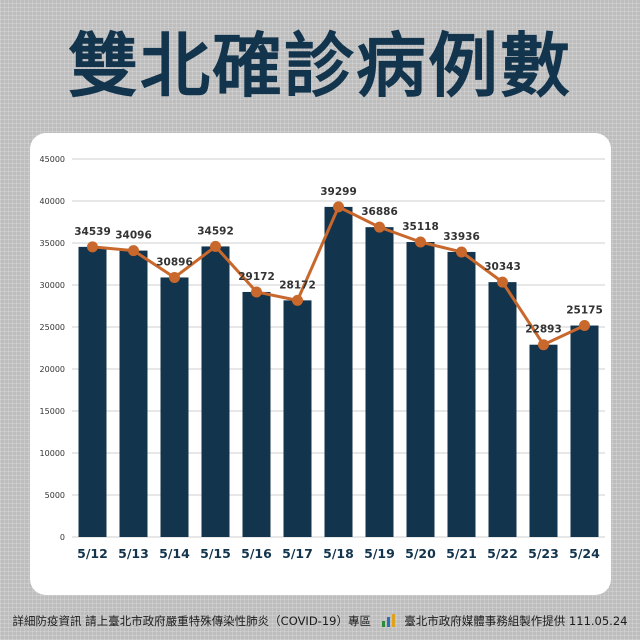 The width and height of the screenshot is (640, 640). I want to click on footer-info-text: 詳細防疫資訊 請上臺北市政府嚴重特殊傳染性肺炎（COVID-19）專區, so click(191, 621).